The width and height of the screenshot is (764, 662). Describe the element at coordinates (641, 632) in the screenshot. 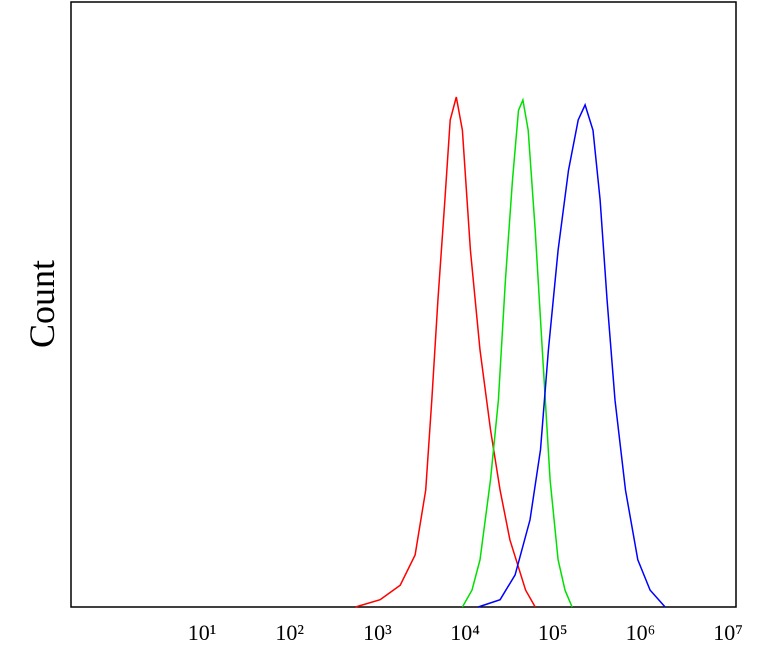

I see `x-tick-label: 10⁶` at that location.